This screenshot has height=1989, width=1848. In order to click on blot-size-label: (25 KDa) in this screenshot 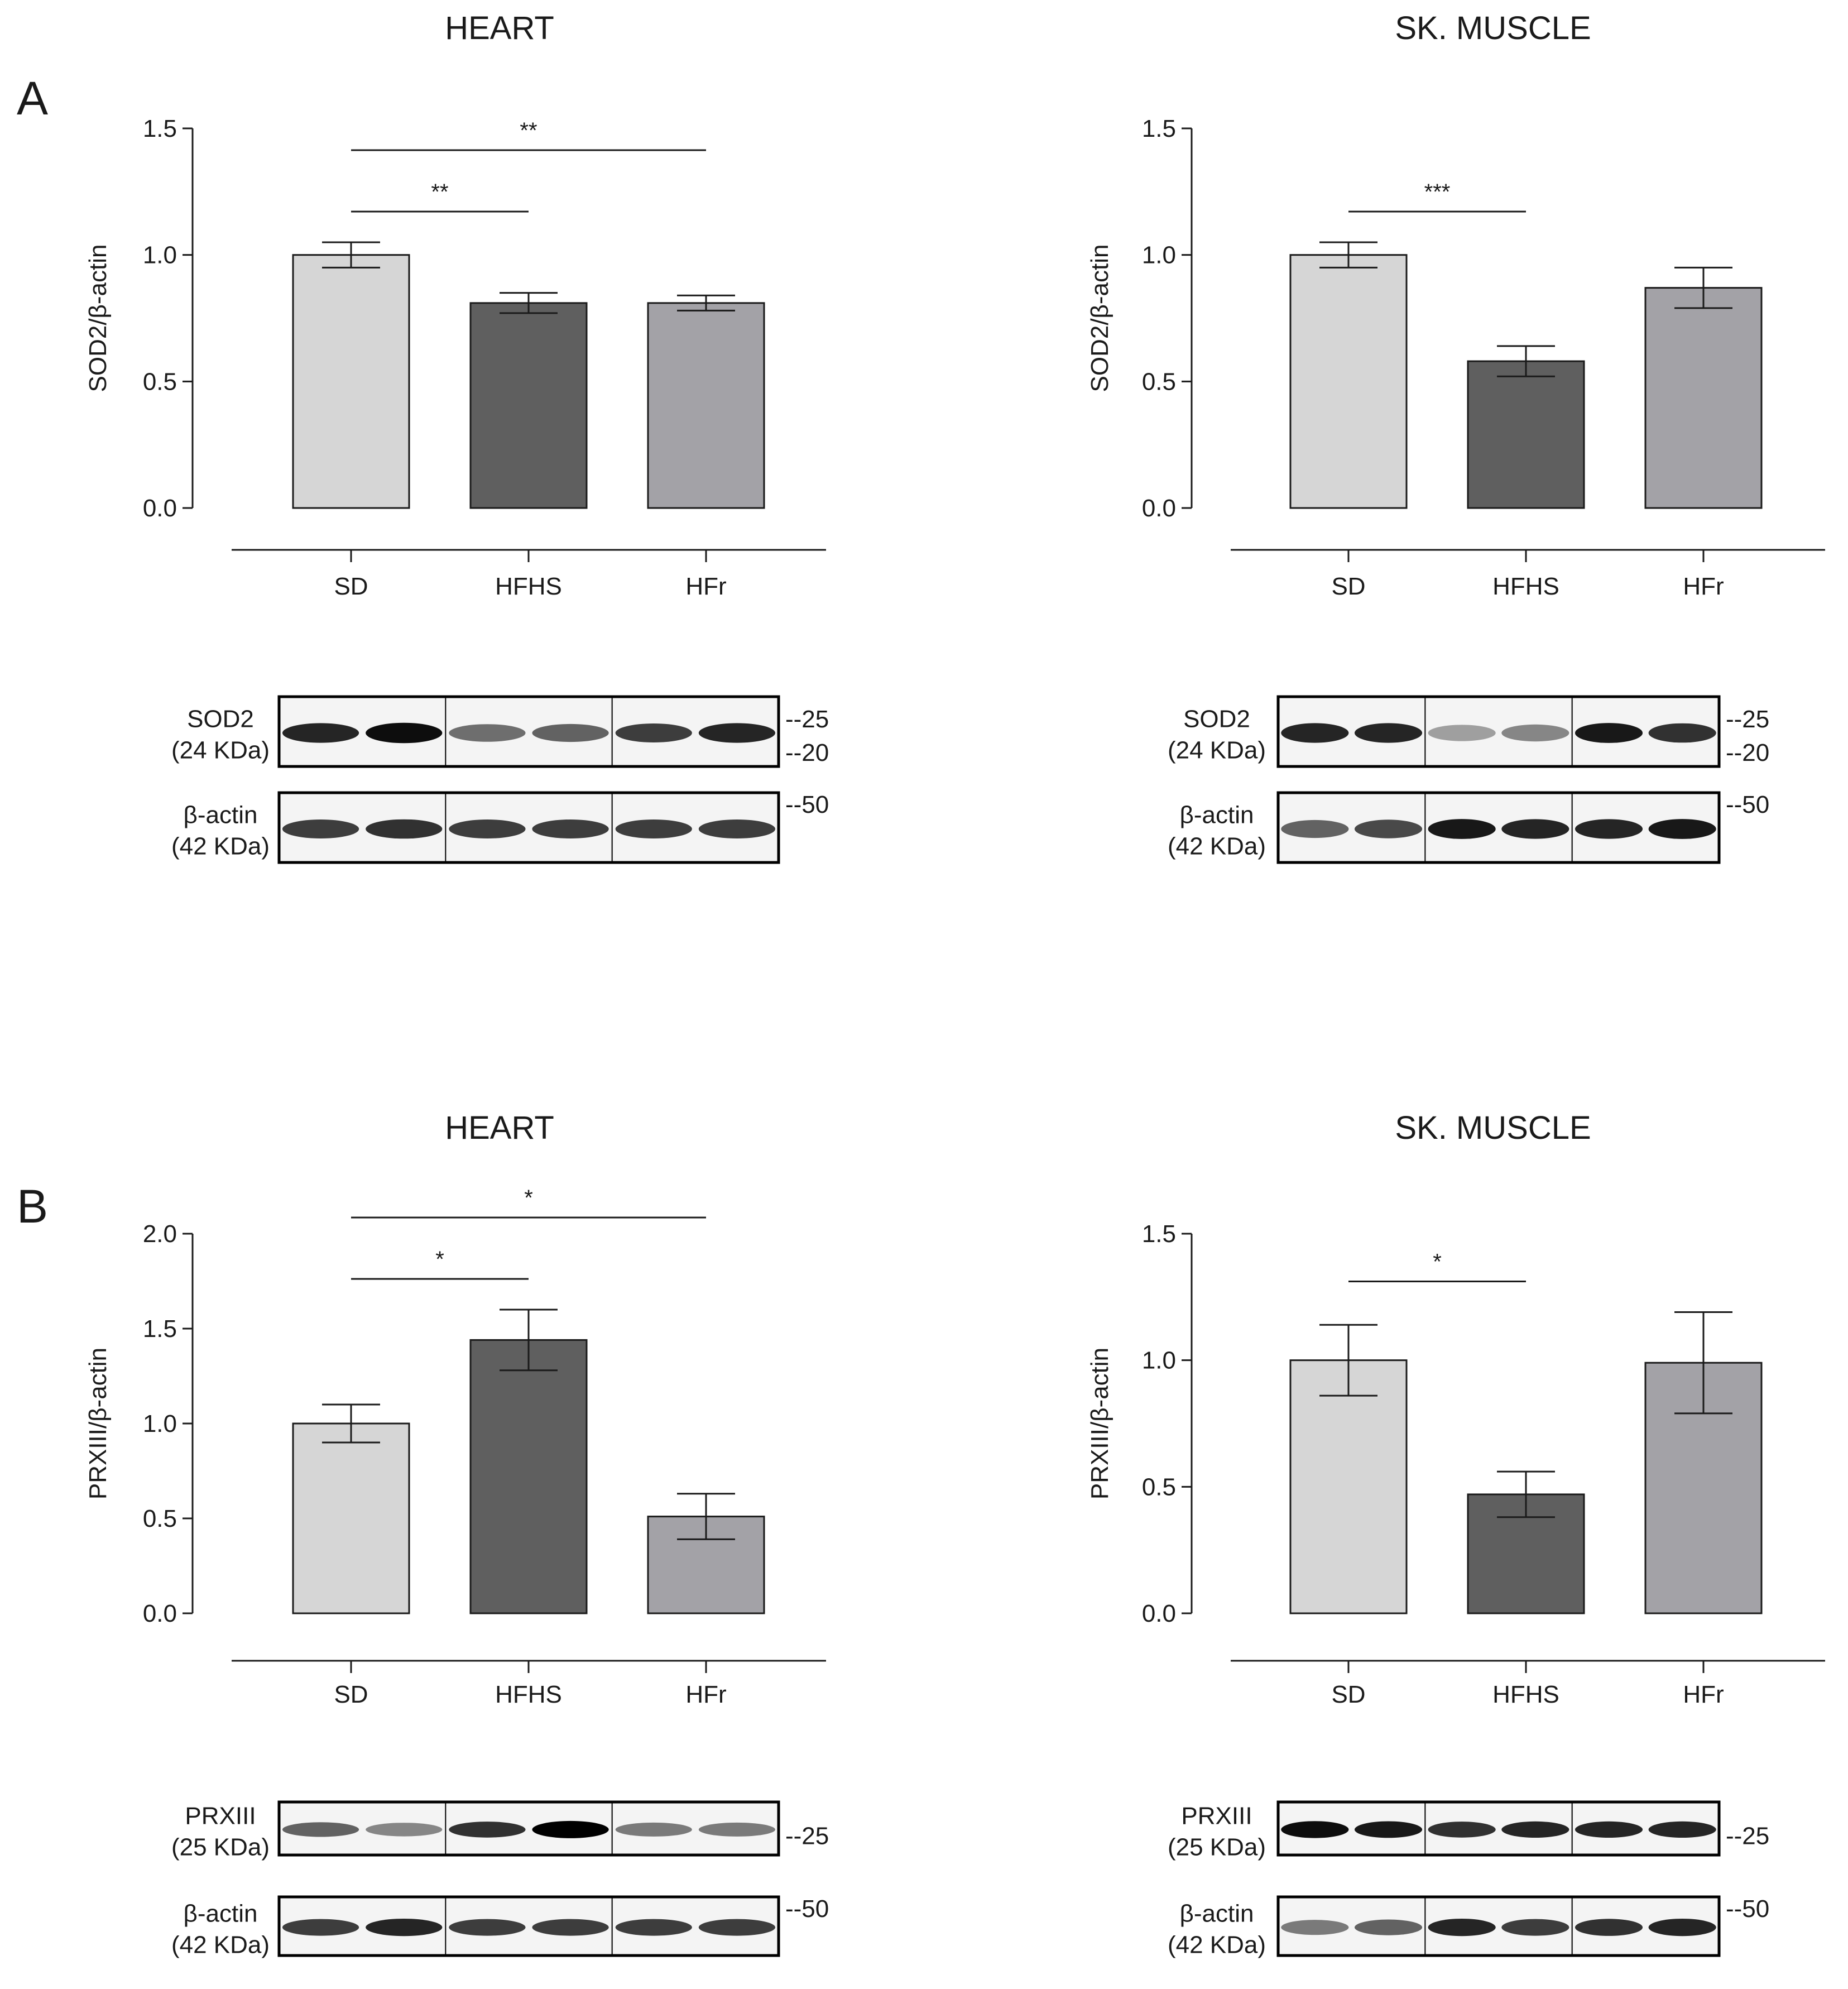, I will do `click(1217, 1848)`.